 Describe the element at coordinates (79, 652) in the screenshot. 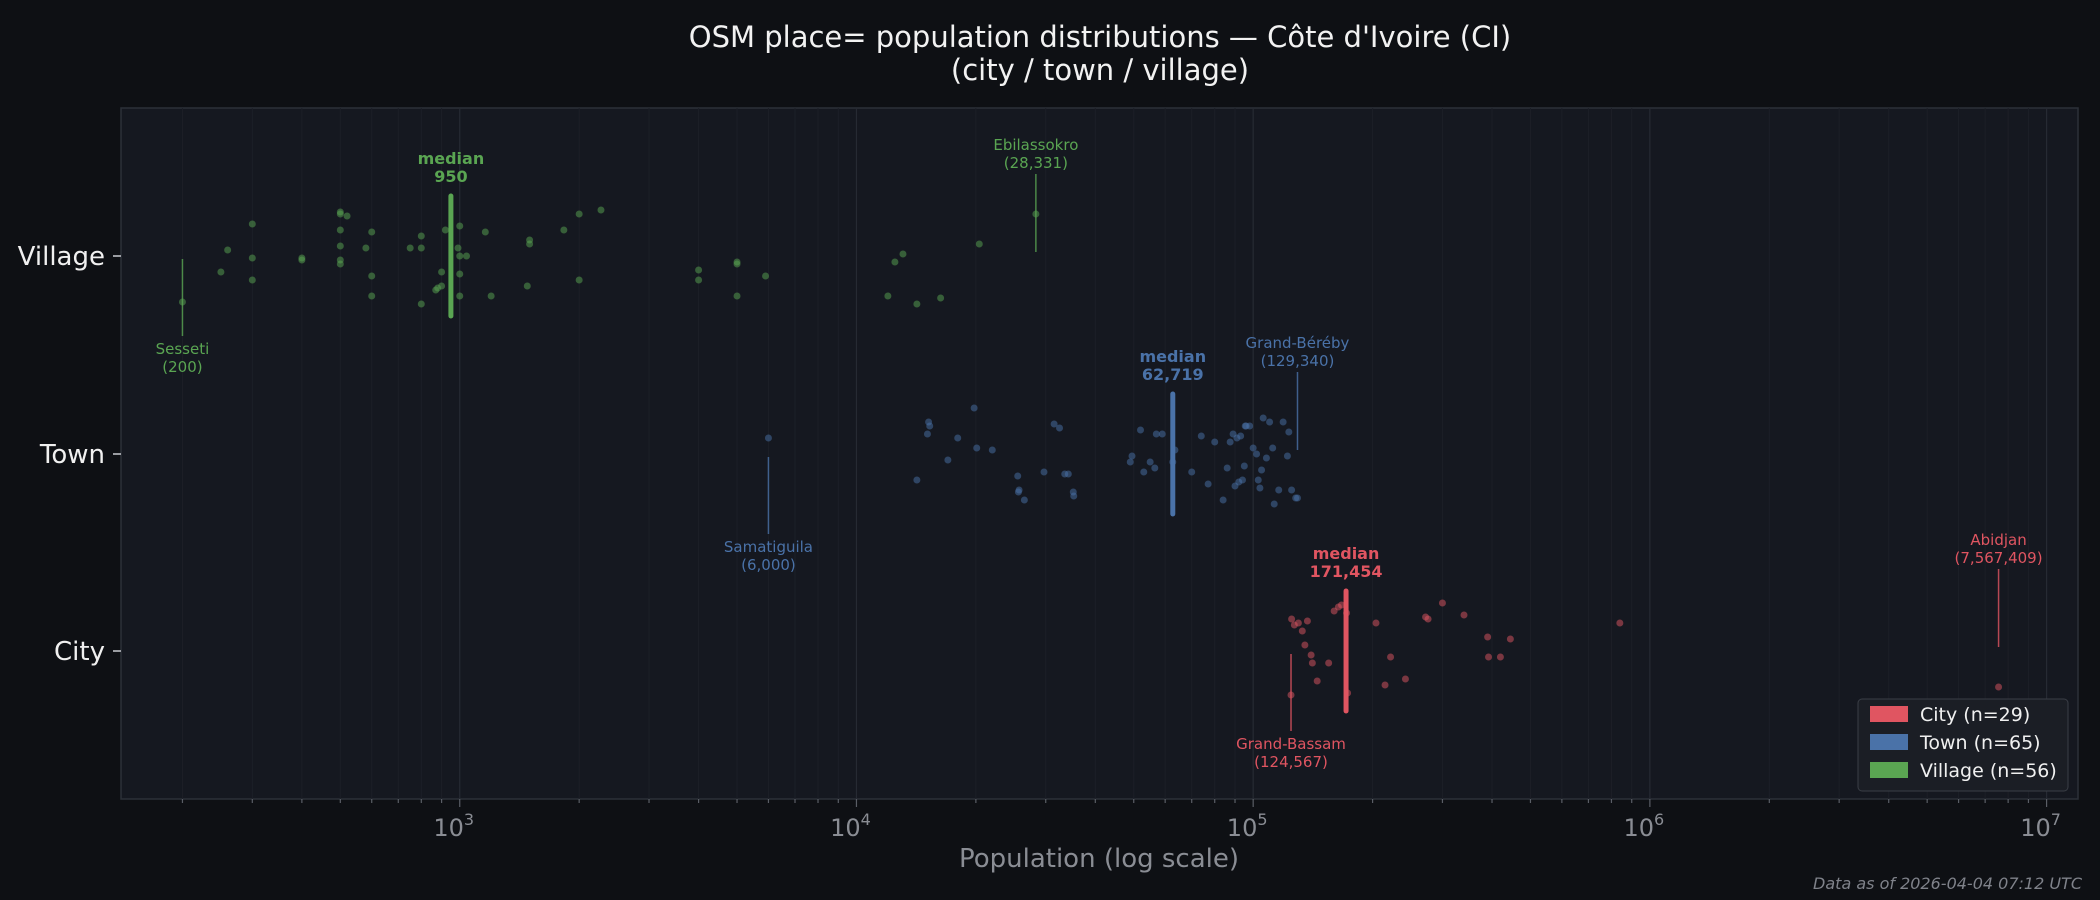

I see `y-tick-label: City` at that location.